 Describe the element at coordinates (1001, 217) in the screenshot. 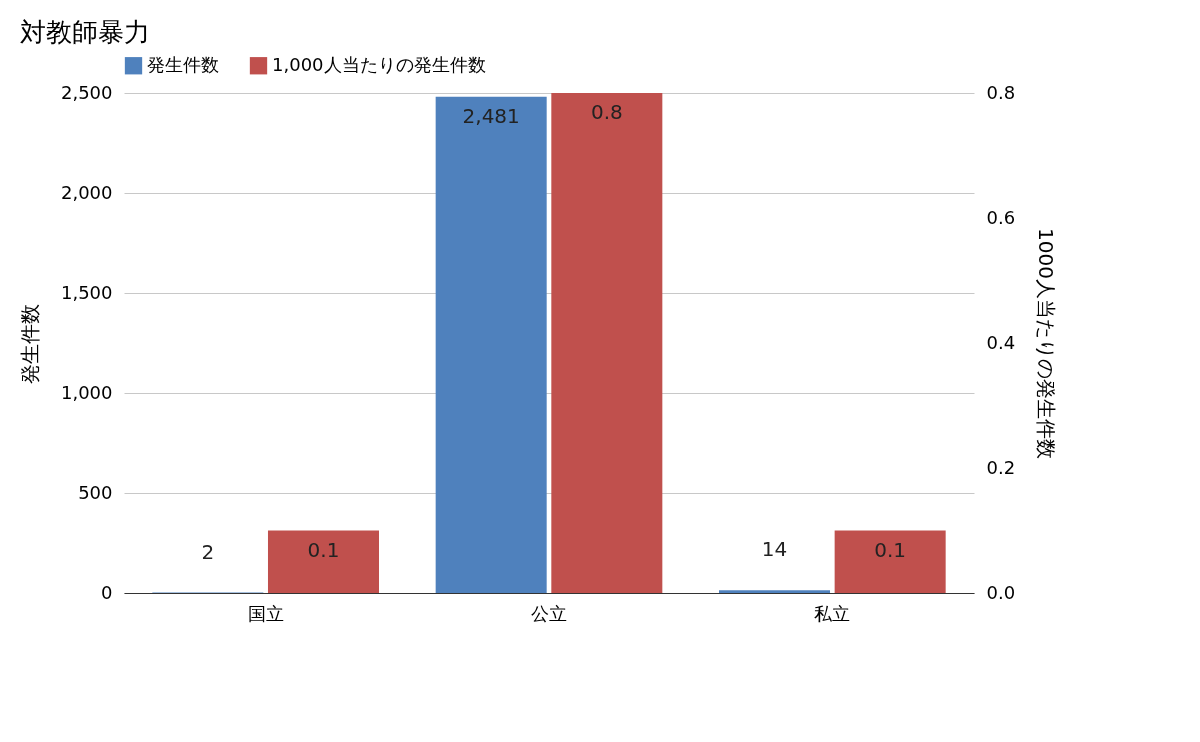

I see `y2-tick-label: 0.6` at that location.